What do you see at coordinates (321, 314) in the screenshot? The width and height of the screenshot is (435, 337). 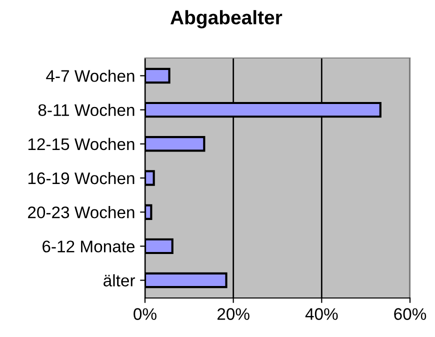 I see `x-tick-label: 40%` at bounding box center [321, 314].